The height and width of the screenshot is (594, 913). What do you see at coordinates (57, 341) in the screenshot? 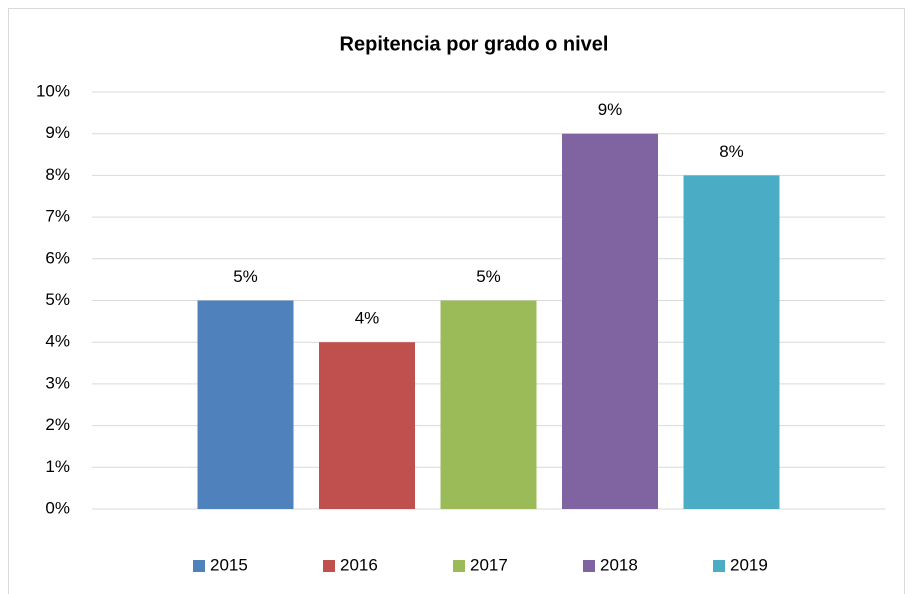
I see `y-tick-label: 4%` at bounding box center [57, 341].